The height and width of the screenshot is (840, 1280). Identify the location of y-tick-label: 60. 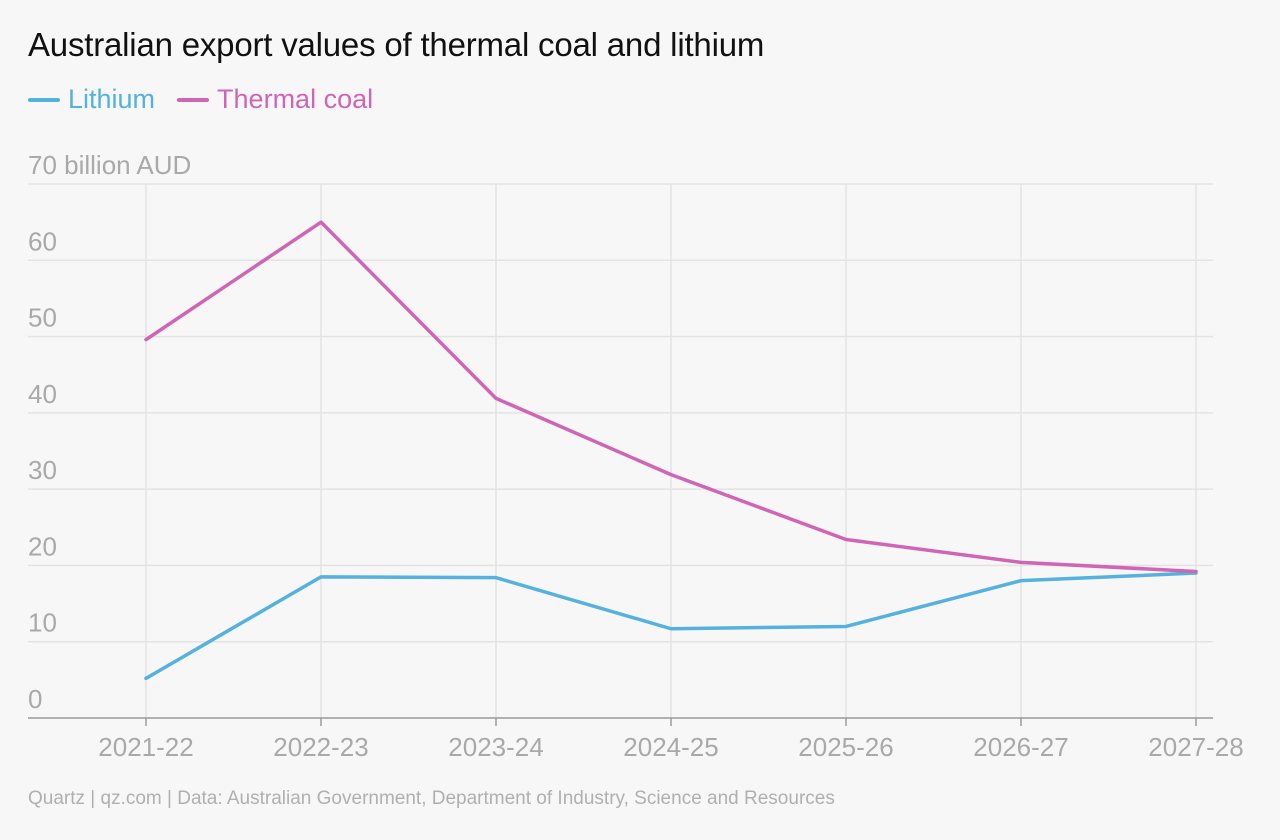
(42, 241).